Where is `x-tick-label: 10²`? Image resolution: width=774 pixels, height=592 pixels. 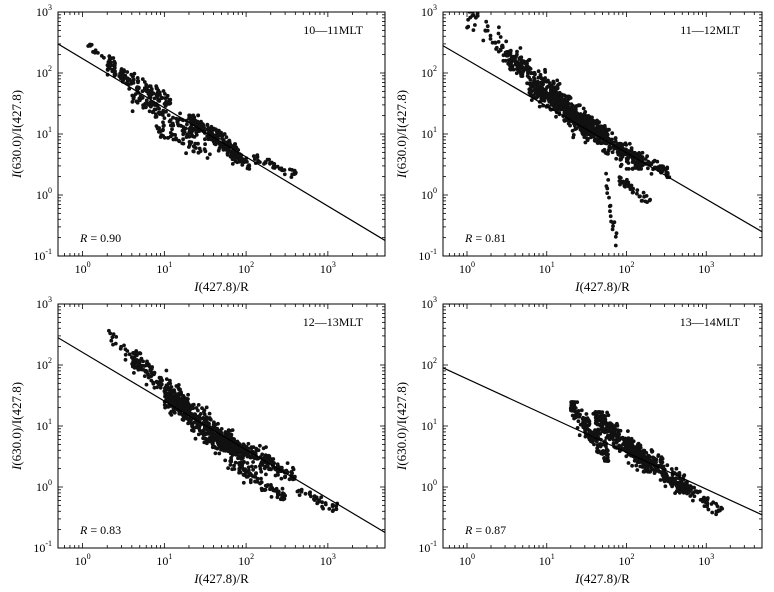 x-tick-label: 10² is located at coordinates (627, 268).